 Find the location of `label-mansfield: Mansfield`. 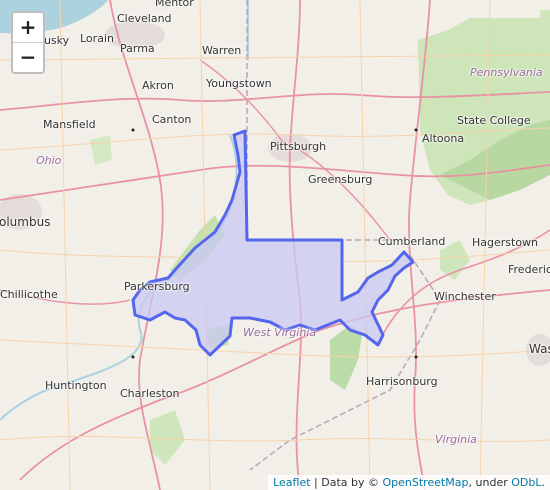

label-mansfield: Mansfield is located at coordinates (69, 124).